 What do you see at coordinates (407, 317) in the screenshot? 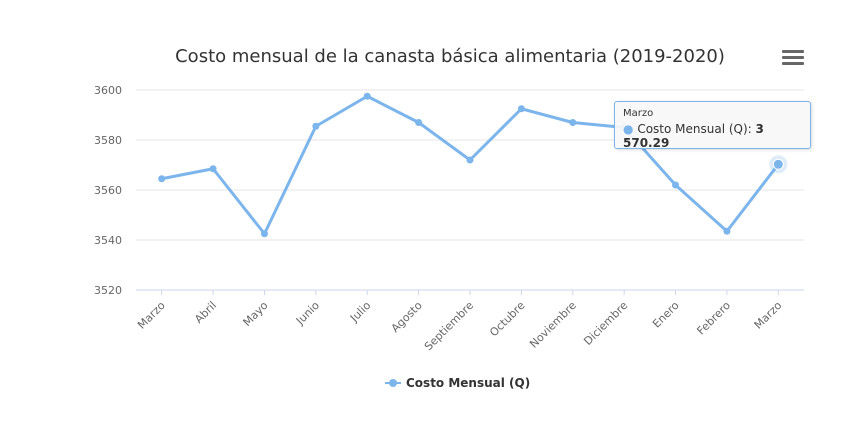
I see `x-tick-label: Agosto` at bounding box center [407, 317].